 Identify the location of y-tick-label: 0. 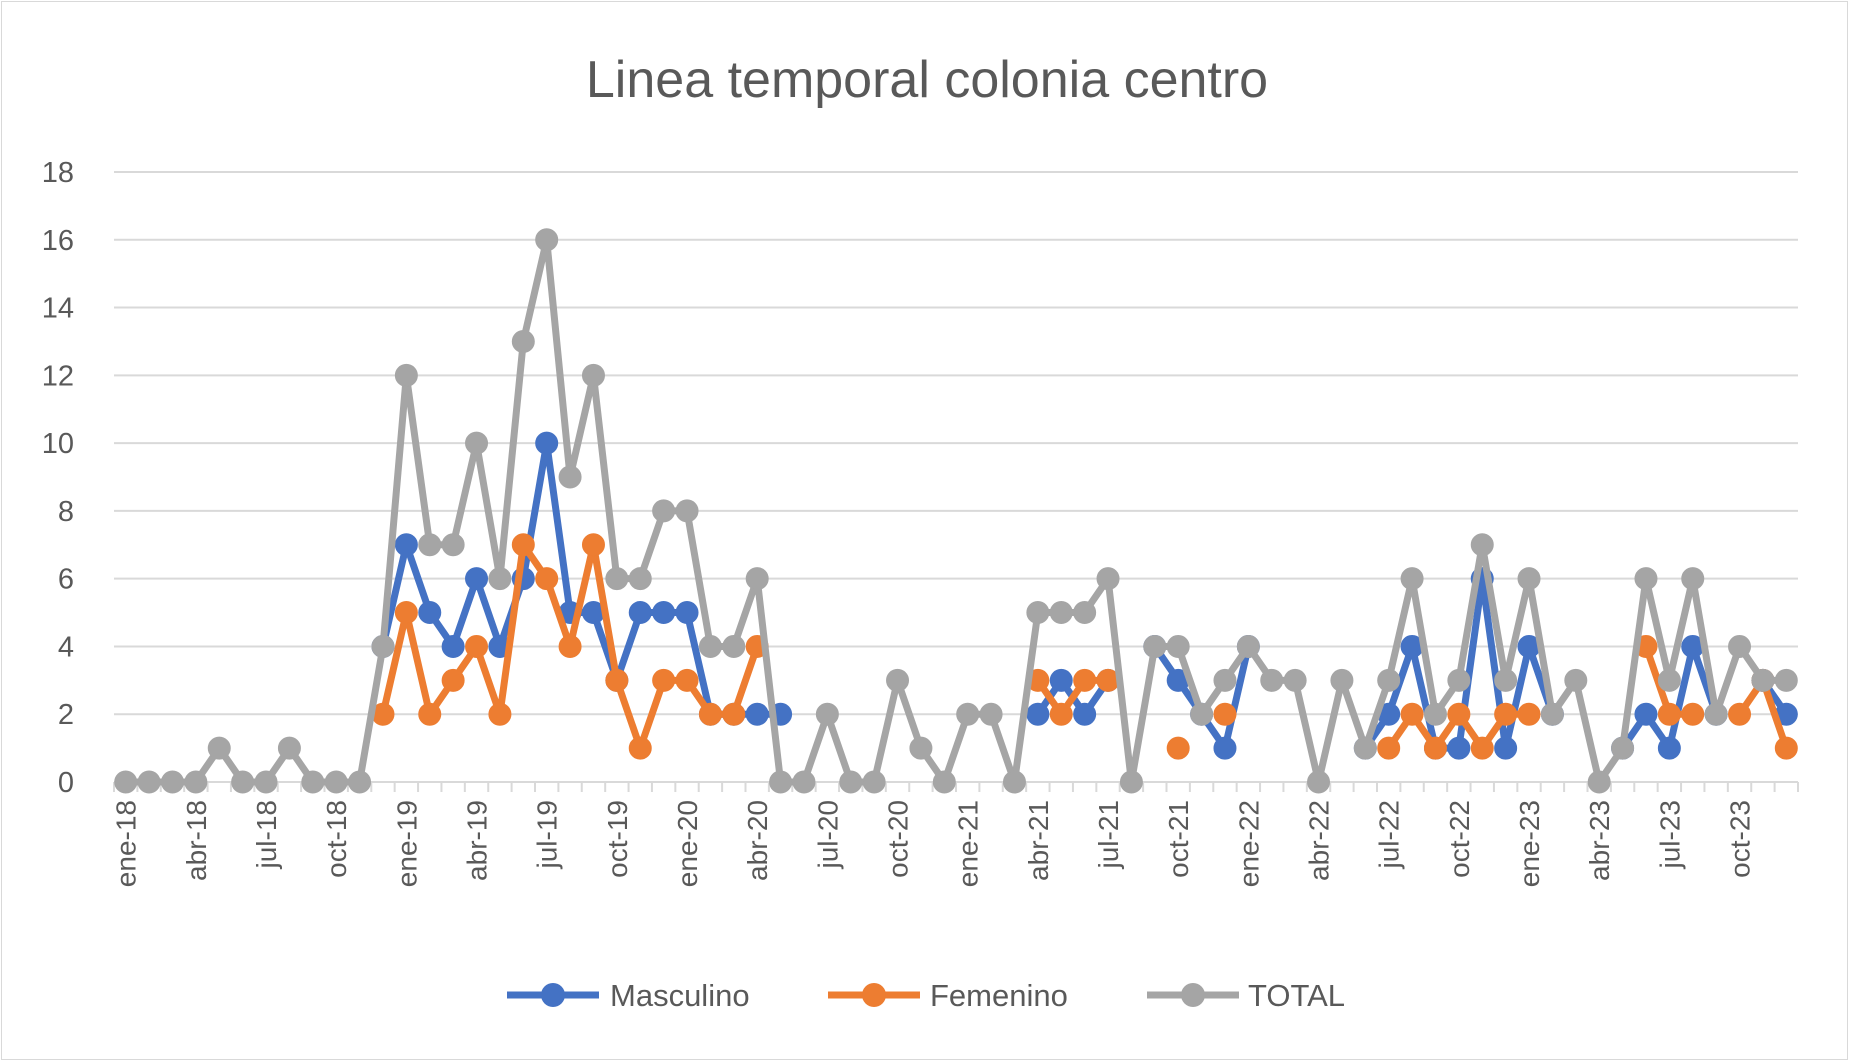
(66, 783).